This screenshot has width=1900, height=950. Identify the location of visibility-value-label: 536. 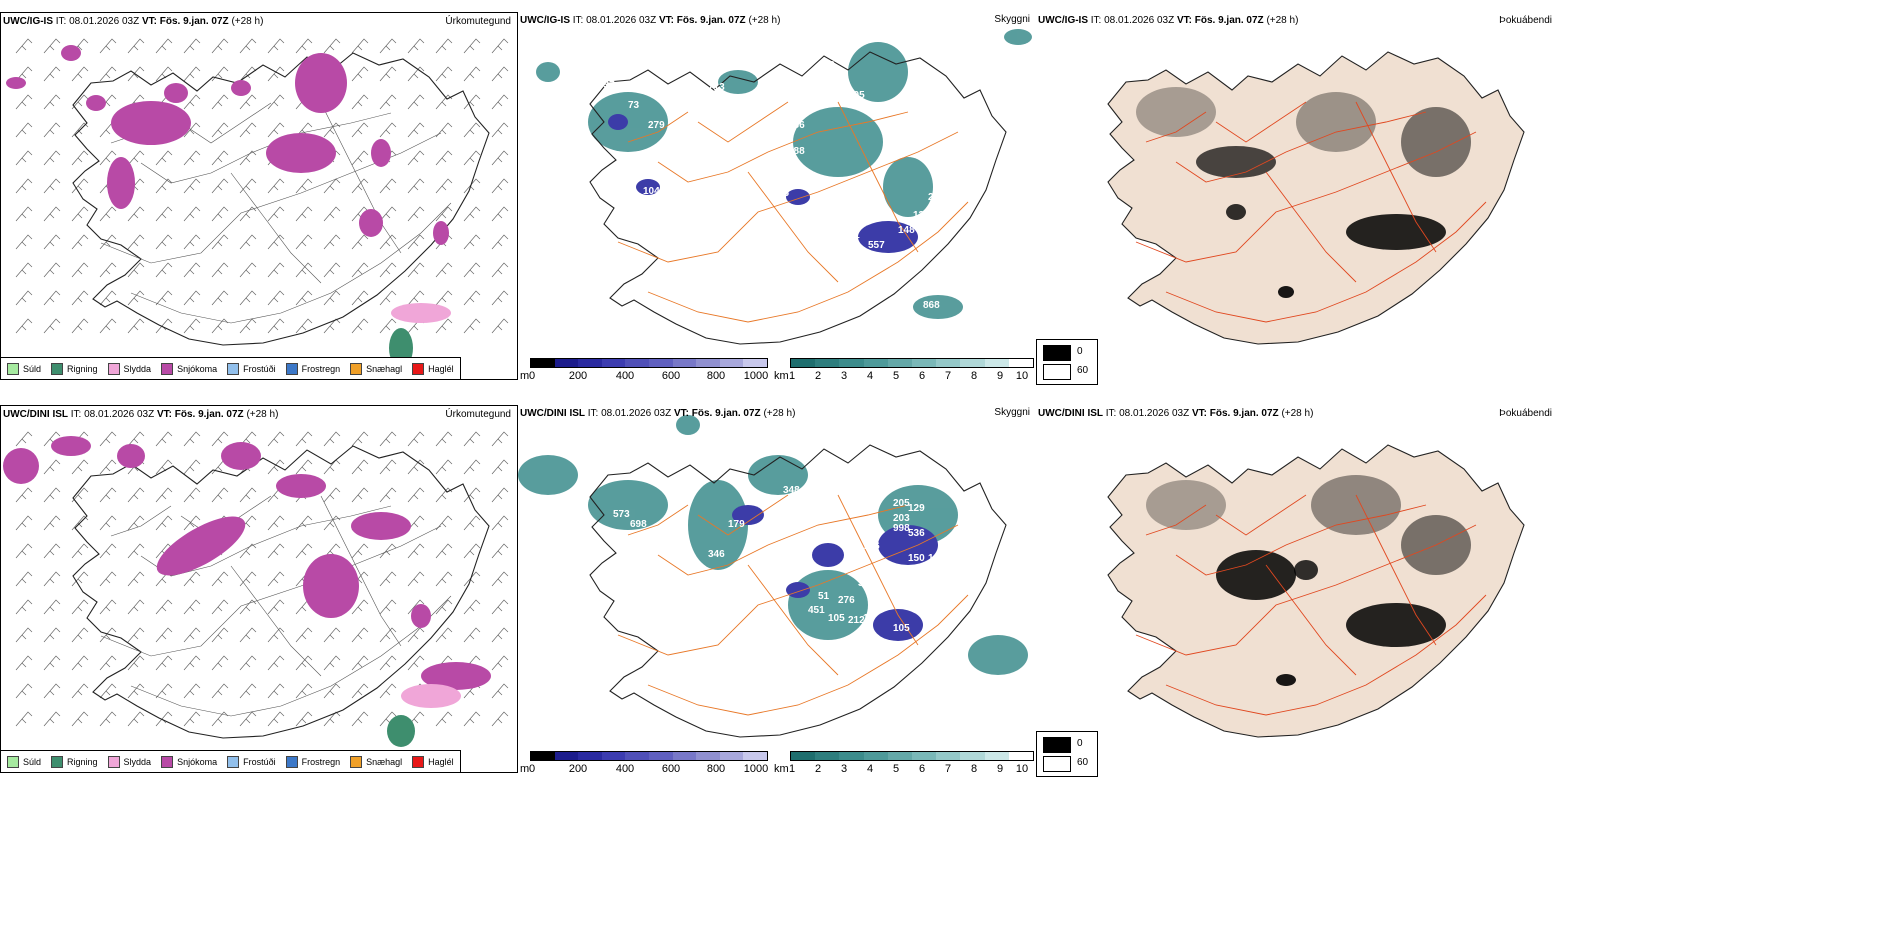
(916, 533).